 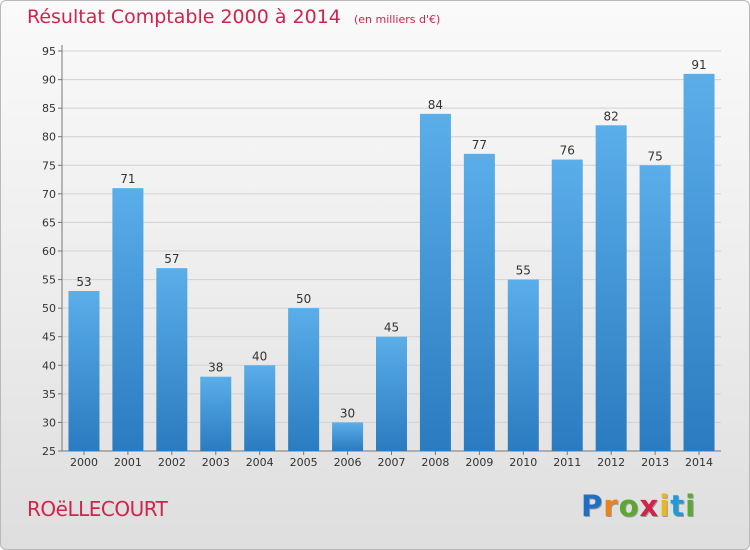 What do you see at coordinates (347, 413) in the screenshot?
I see `bar-value-label: 30` at bounding box center [347, 413].